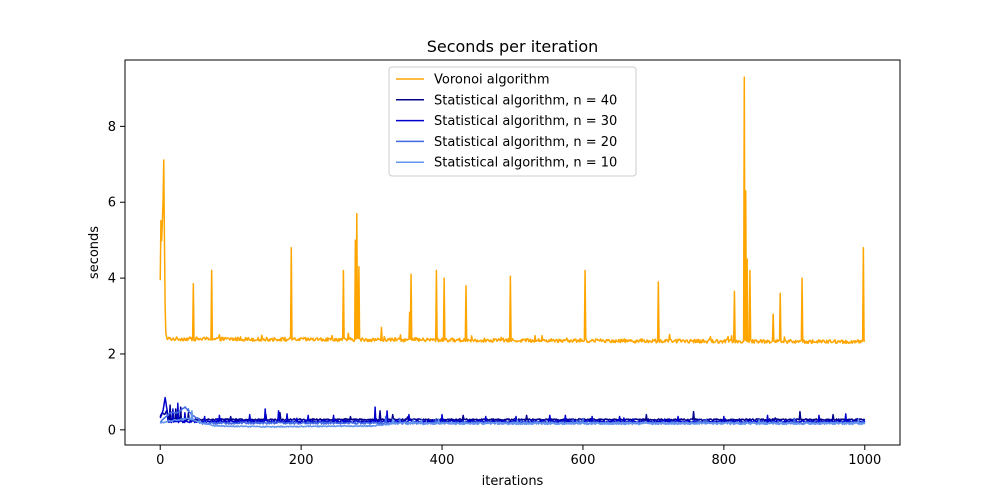 This screenshot has height=500, width=1000. What do you see at coordinates (525, 163) in the screenshot?
I see `legend-label: Statistical algorithm, n = 10` at bounding box center [525, 163].